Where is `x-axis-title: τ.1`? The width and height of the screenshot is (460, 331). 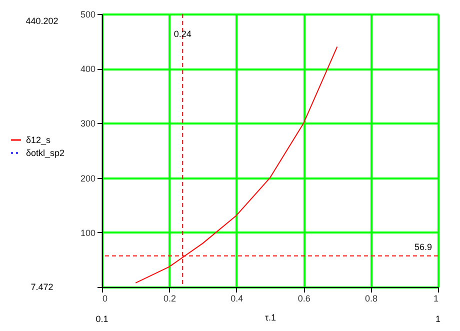
x-axis-title: τ.1 is located at coordinates (270, 317).